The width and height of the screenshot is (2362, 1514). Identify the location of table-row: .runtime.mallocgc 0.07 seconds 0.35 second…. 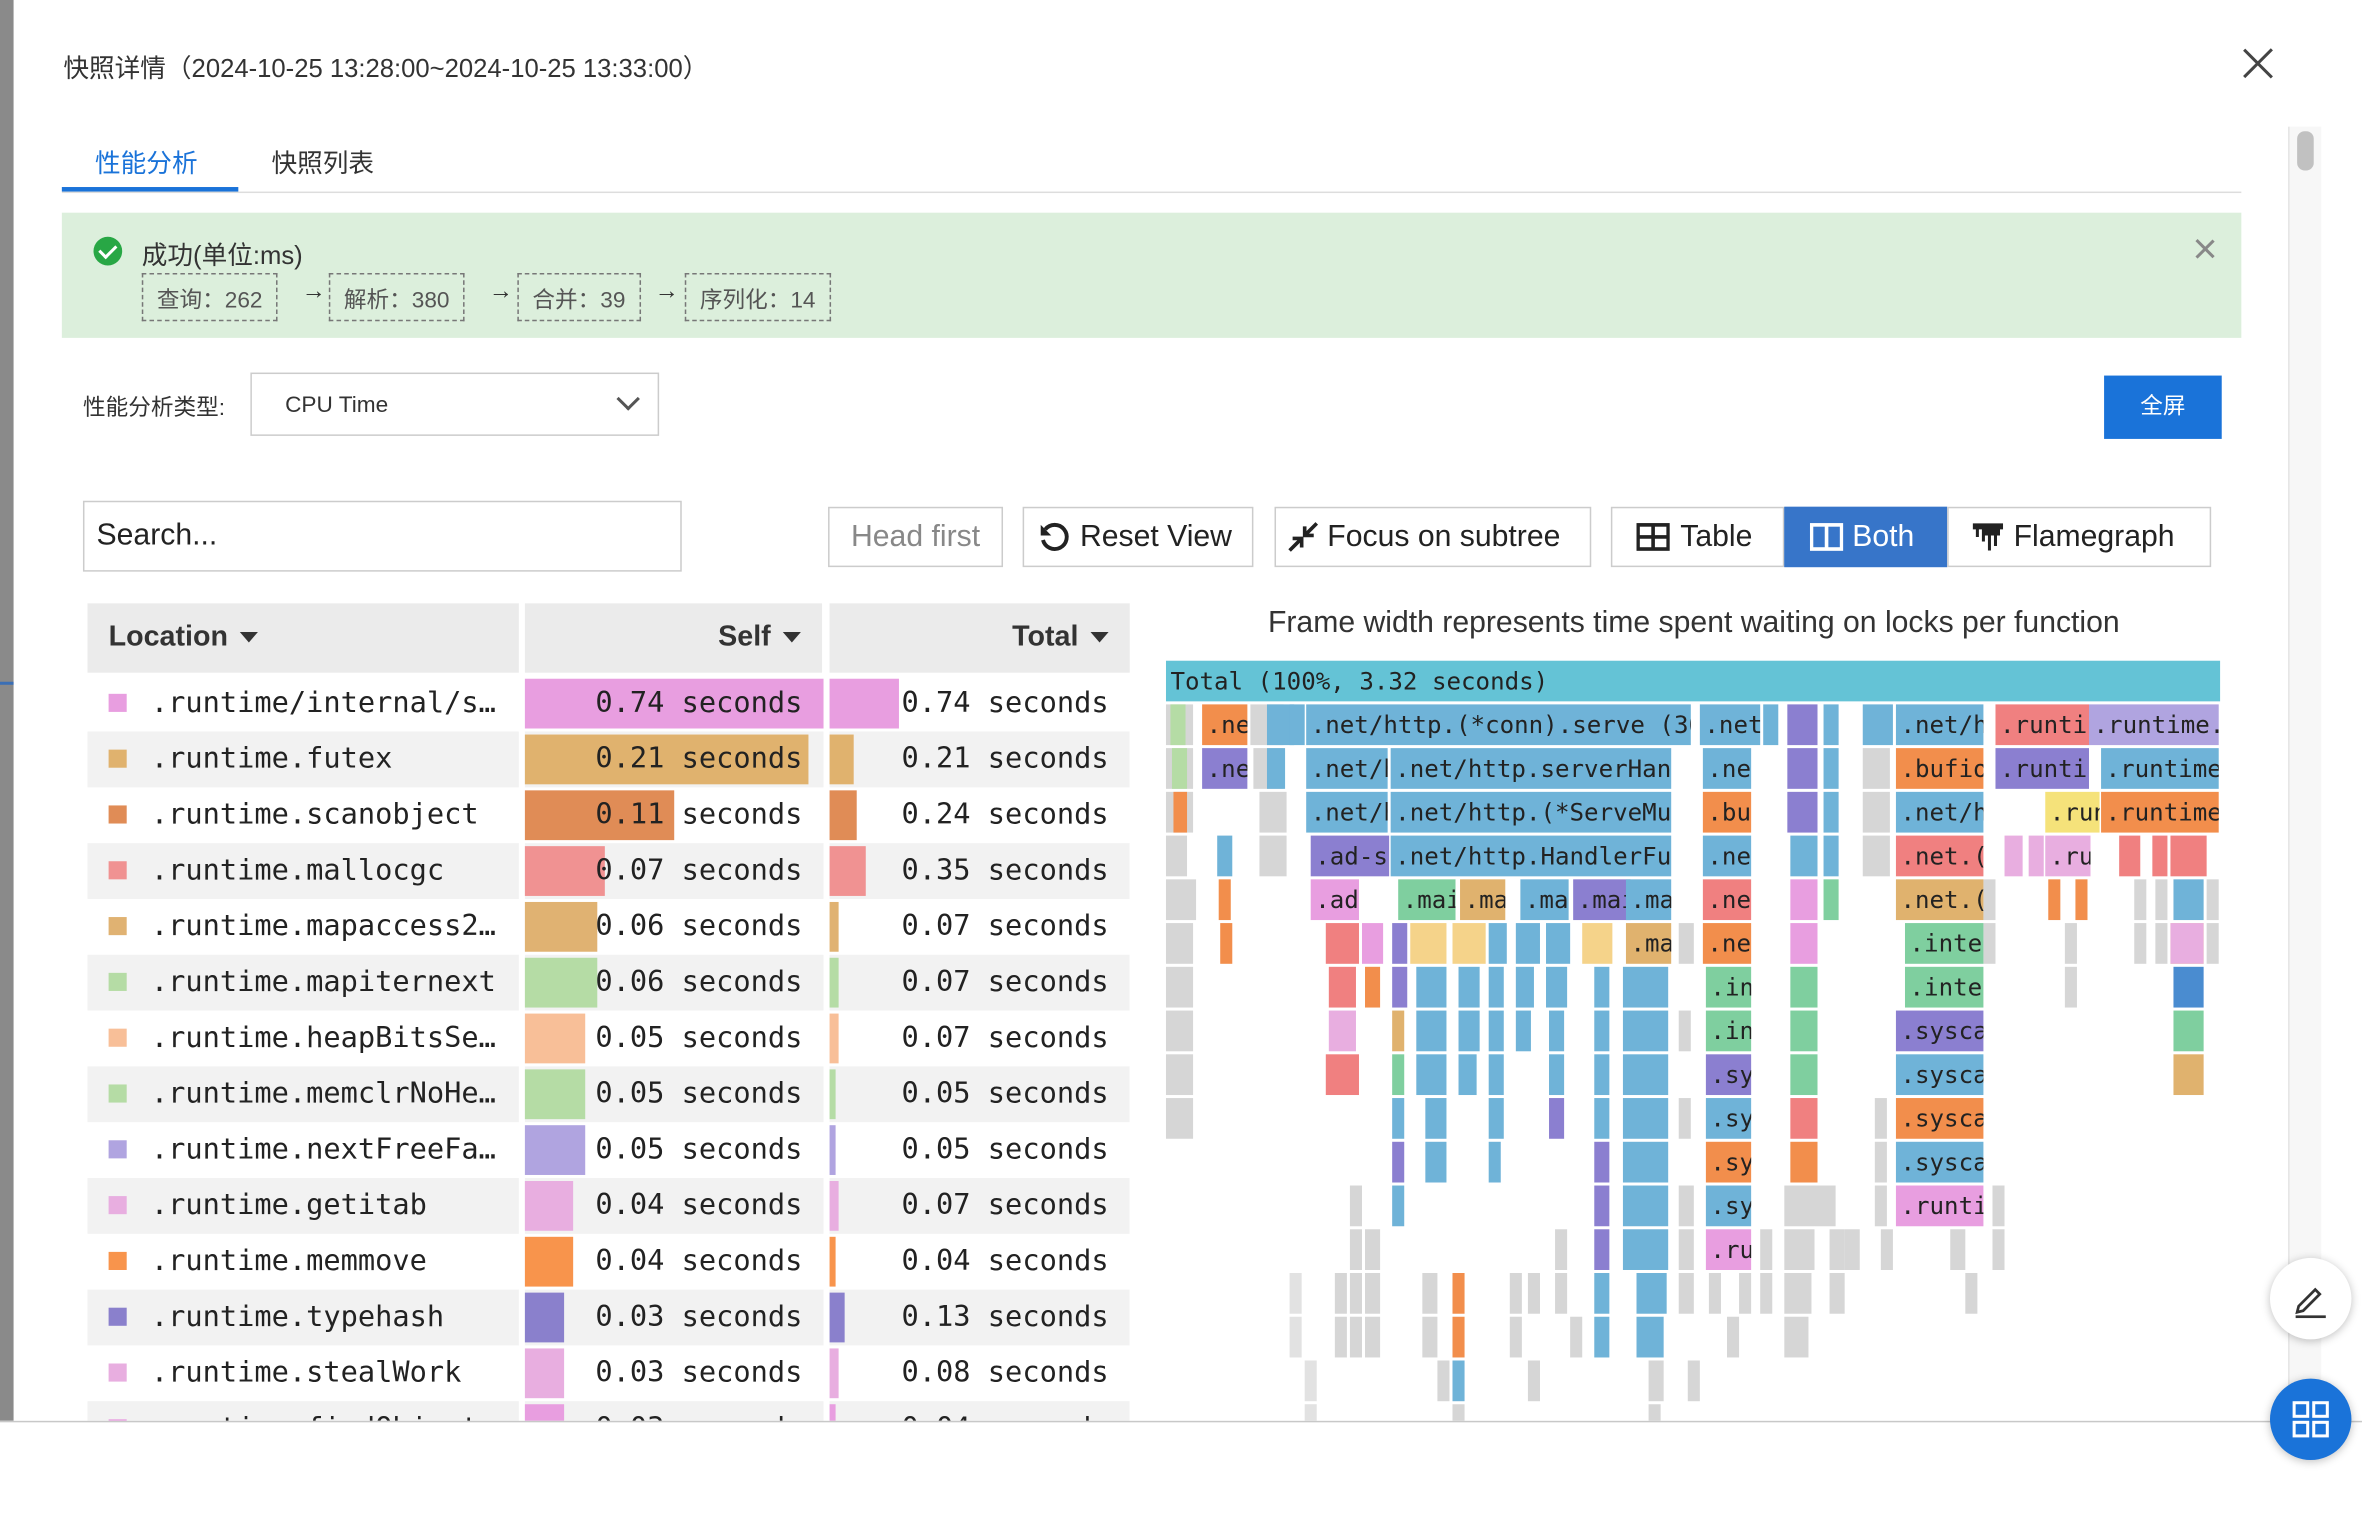
(608, 871).